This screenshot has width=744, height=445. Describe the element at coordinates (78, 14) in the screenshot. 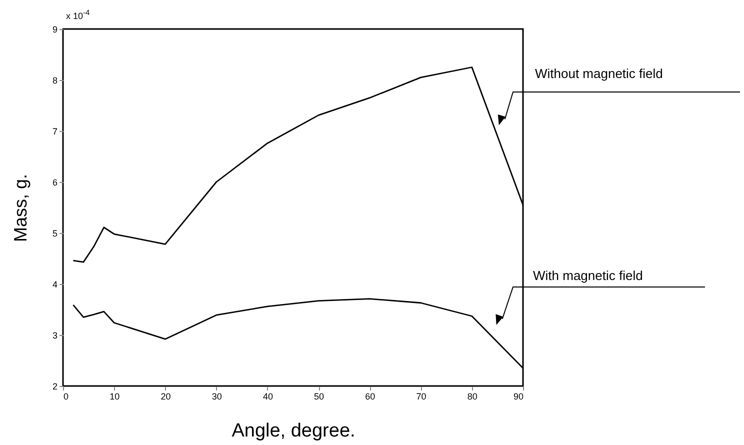

I see `text: x 10$^{-4}$` at that location.